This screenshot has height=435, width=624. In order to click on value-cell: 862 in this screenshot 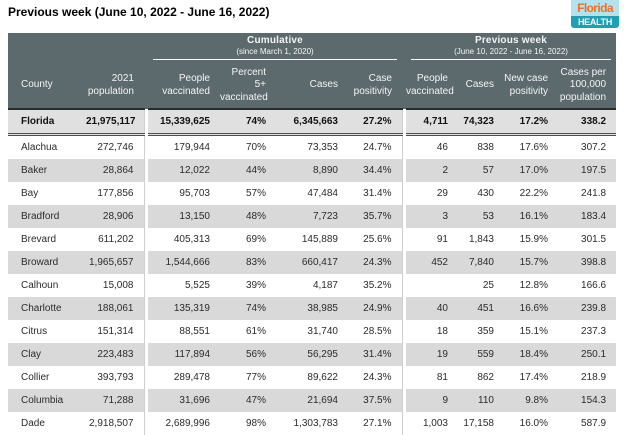, I will do `click(481, 377)`.